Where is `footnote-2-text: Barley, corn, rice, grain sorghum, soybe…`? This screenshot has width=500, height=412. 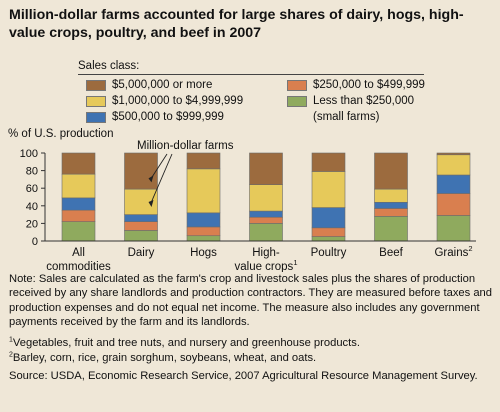
footnote-2-text: Barley, corn, rice, grain sorghum, soybe… is located at coordinates (164, 358).